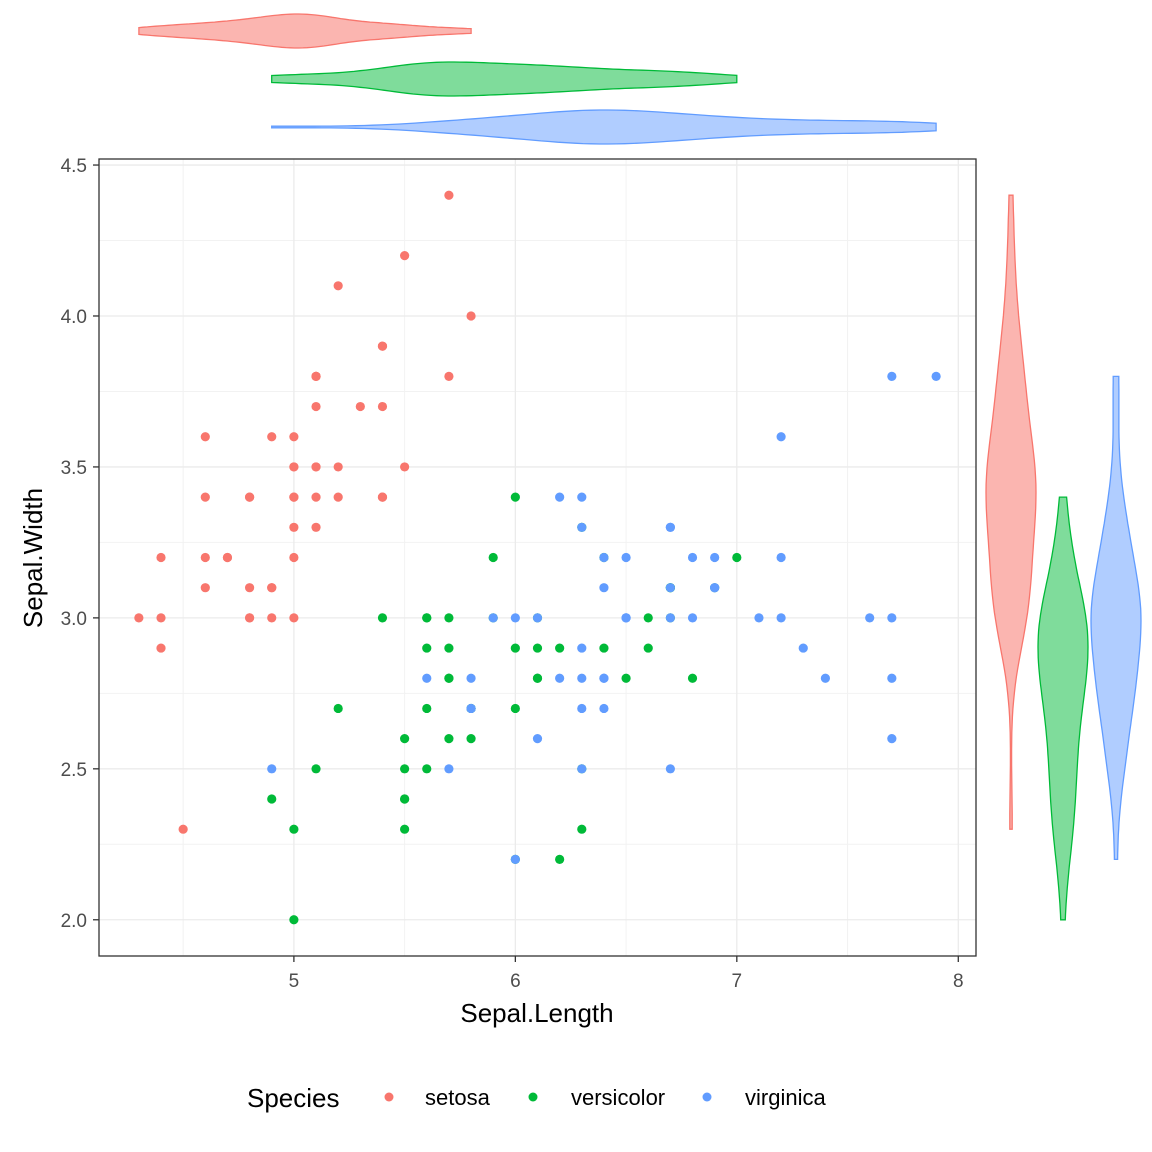 The image size is (1152, 1152). Describe the element at coordinates (458, 1097) in the screenshot. I see `legend-label-setosa: setosa` at that location.